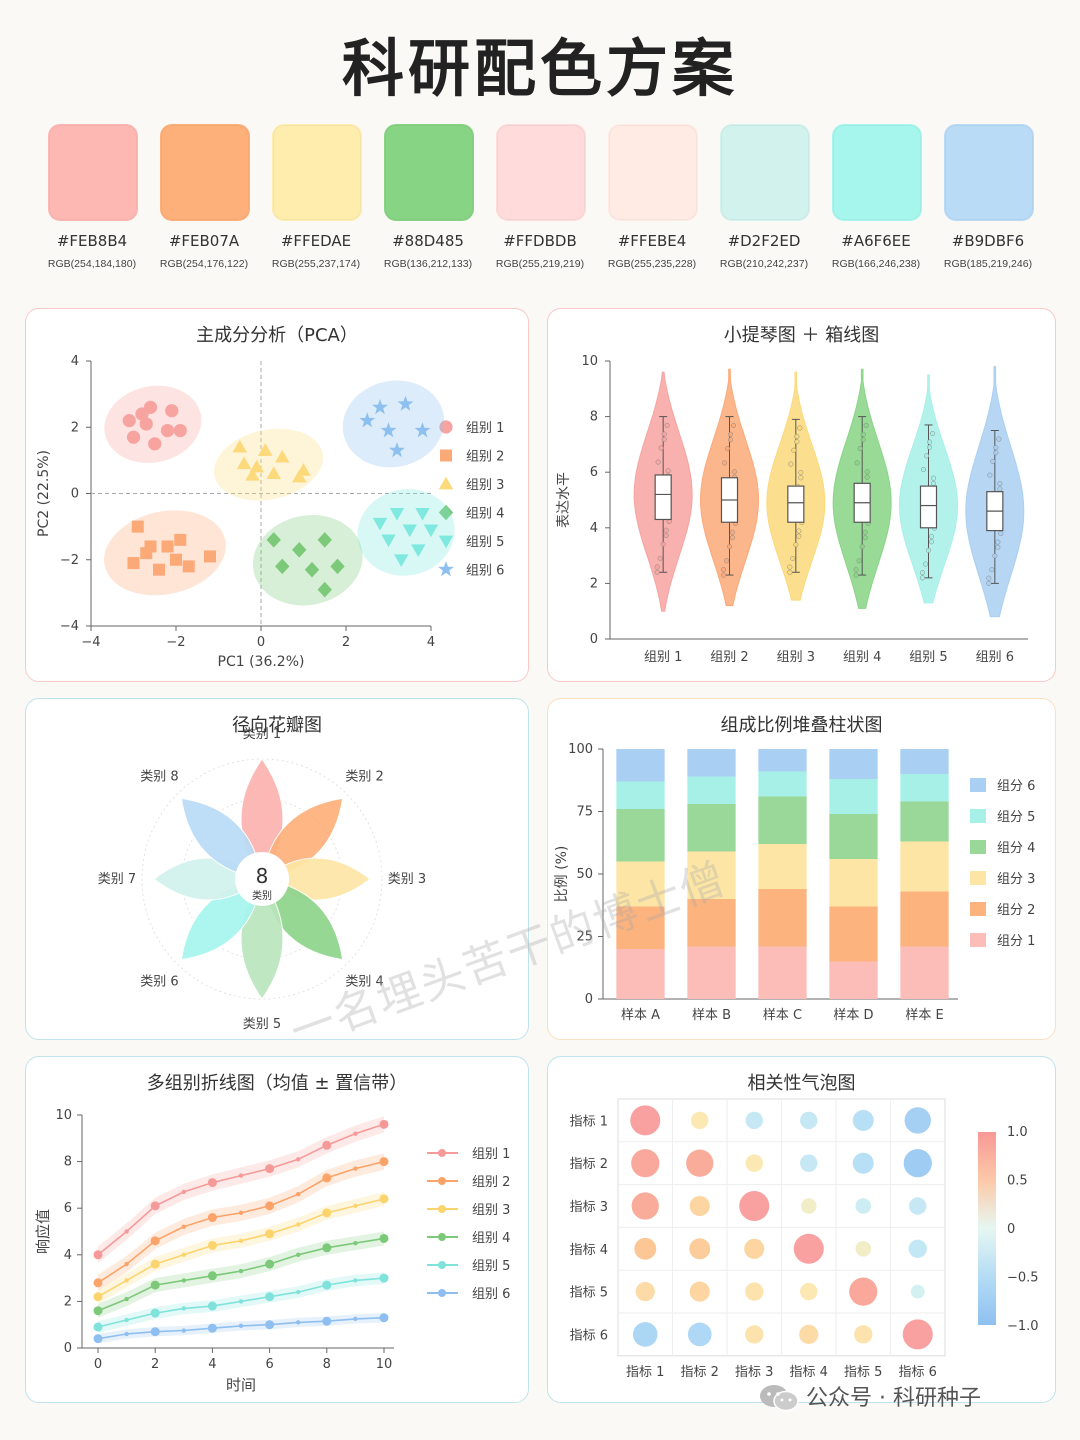  I want to click on x-axis-label: PC1 (36.2%), so click(261, 662).